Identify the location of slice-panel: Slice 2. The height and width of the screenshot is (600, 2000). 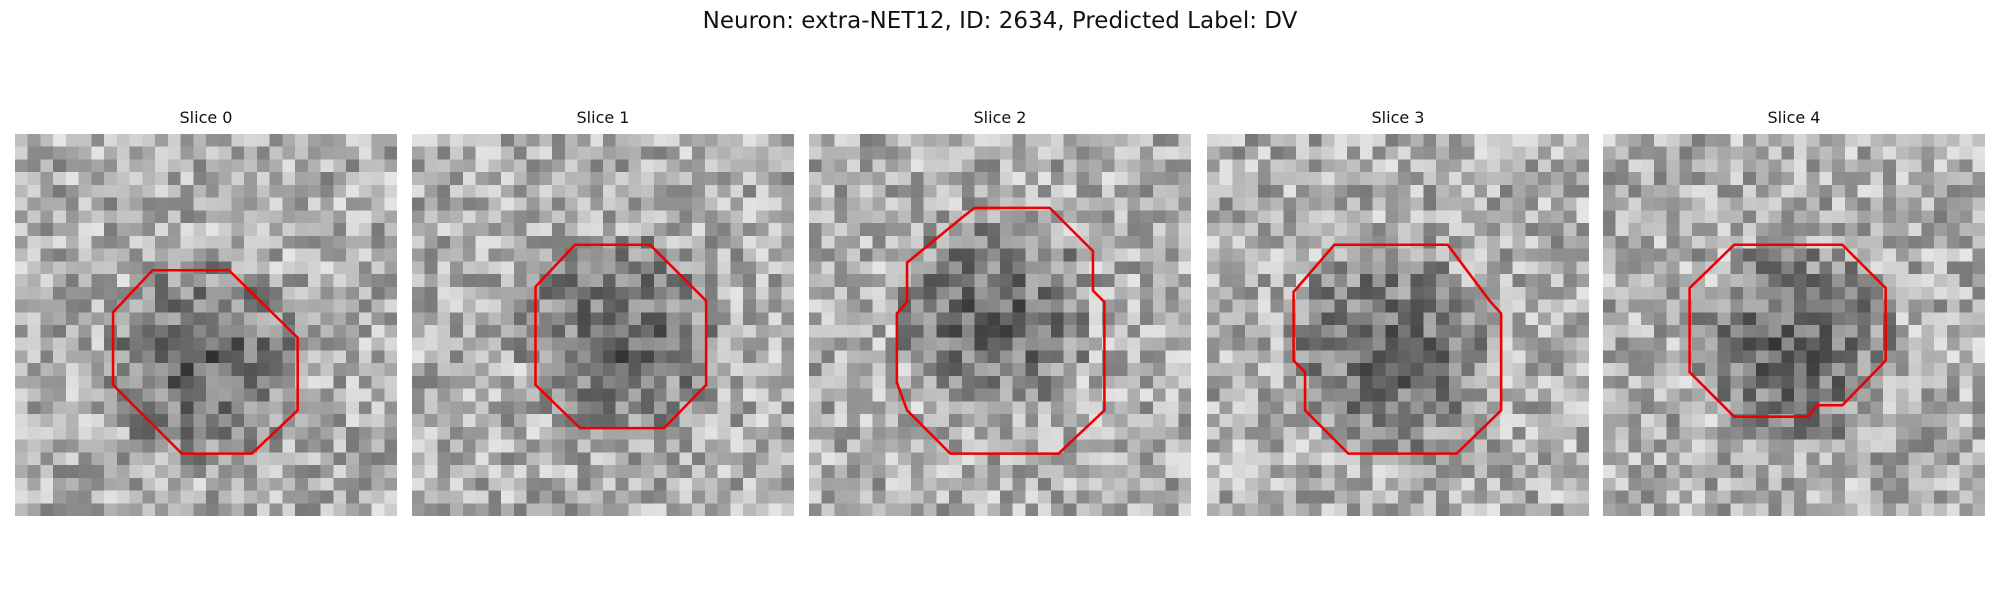
(1000, 311).